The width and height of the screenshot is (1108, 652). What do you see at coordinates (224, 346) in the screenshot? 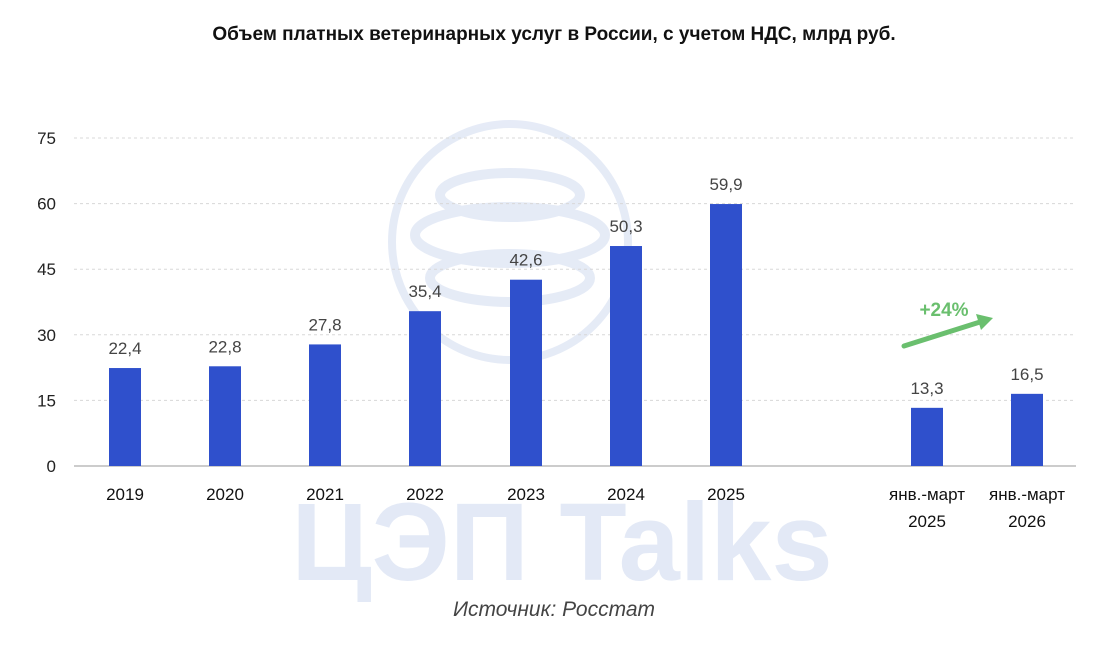
I see `data-label: 22,8` at bounding box center [224, 346].